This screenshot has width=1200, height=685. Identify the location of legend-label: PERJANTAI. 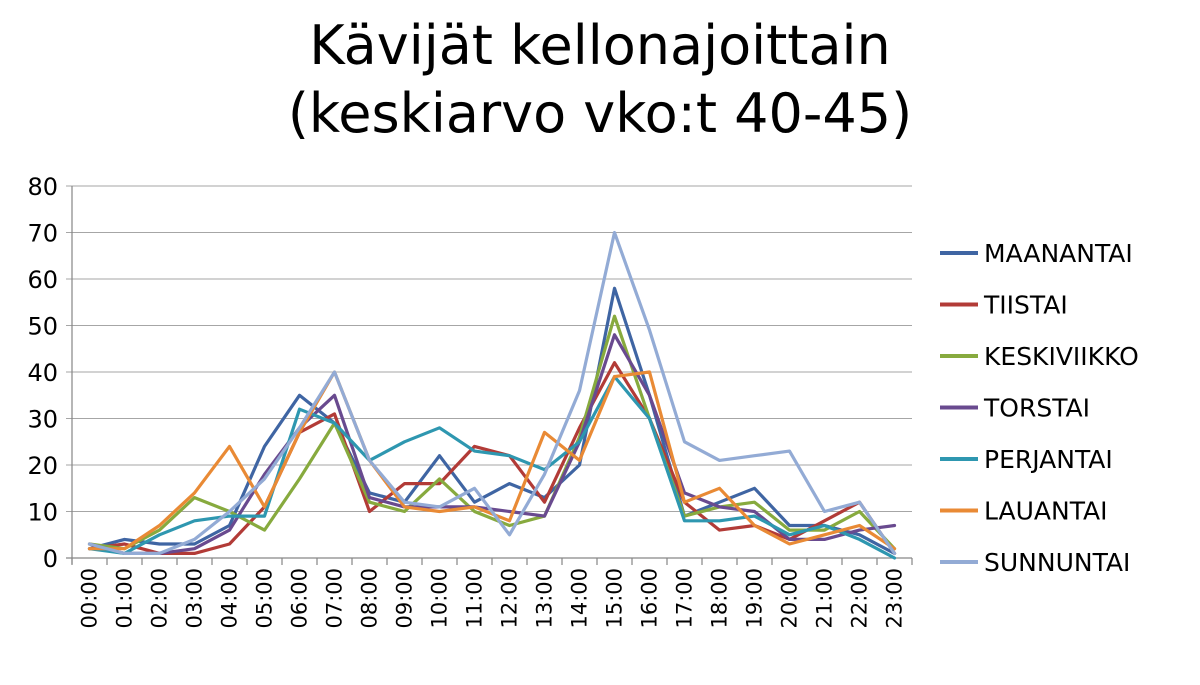
(1048, 459).